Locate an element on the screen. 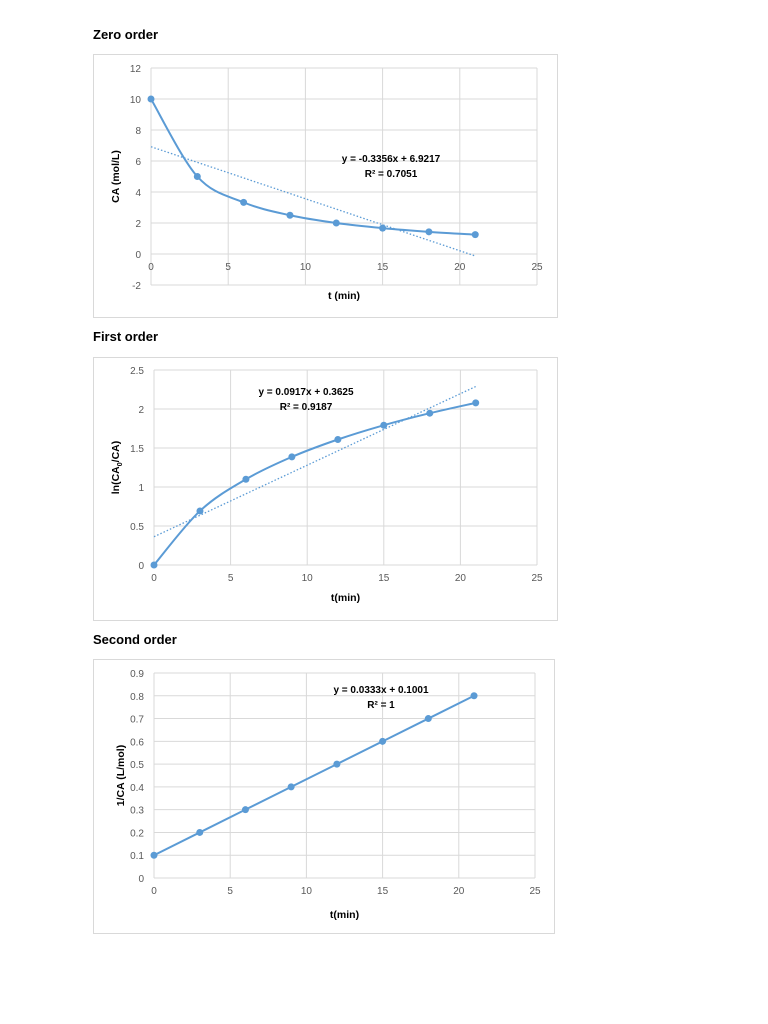 The image size is (768, 1024). y-tick-label: 12 is located at coordinates (136, 69).